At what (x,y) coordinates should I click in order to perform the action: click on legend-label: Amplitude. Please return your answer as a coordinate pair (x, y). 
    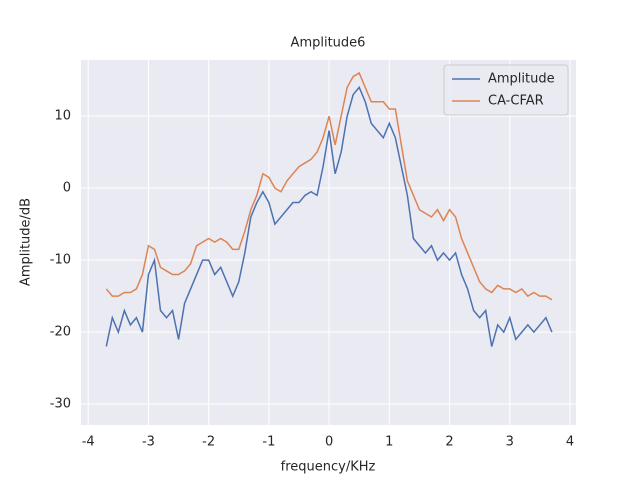
    Looking at the image, I should click on (521, 79).